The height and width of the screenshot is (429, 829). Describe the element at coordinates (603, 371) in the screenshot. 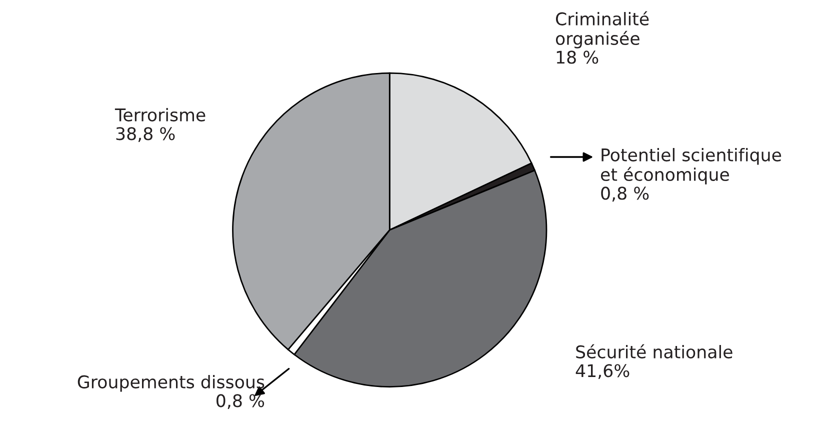

I see `data-label: 41,6%` at that location.